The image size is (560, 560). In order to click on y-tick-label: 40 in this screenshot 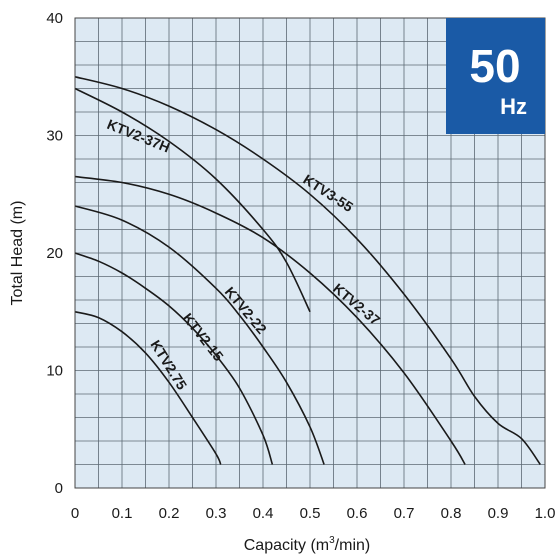, I will do `click(54, 18)`.